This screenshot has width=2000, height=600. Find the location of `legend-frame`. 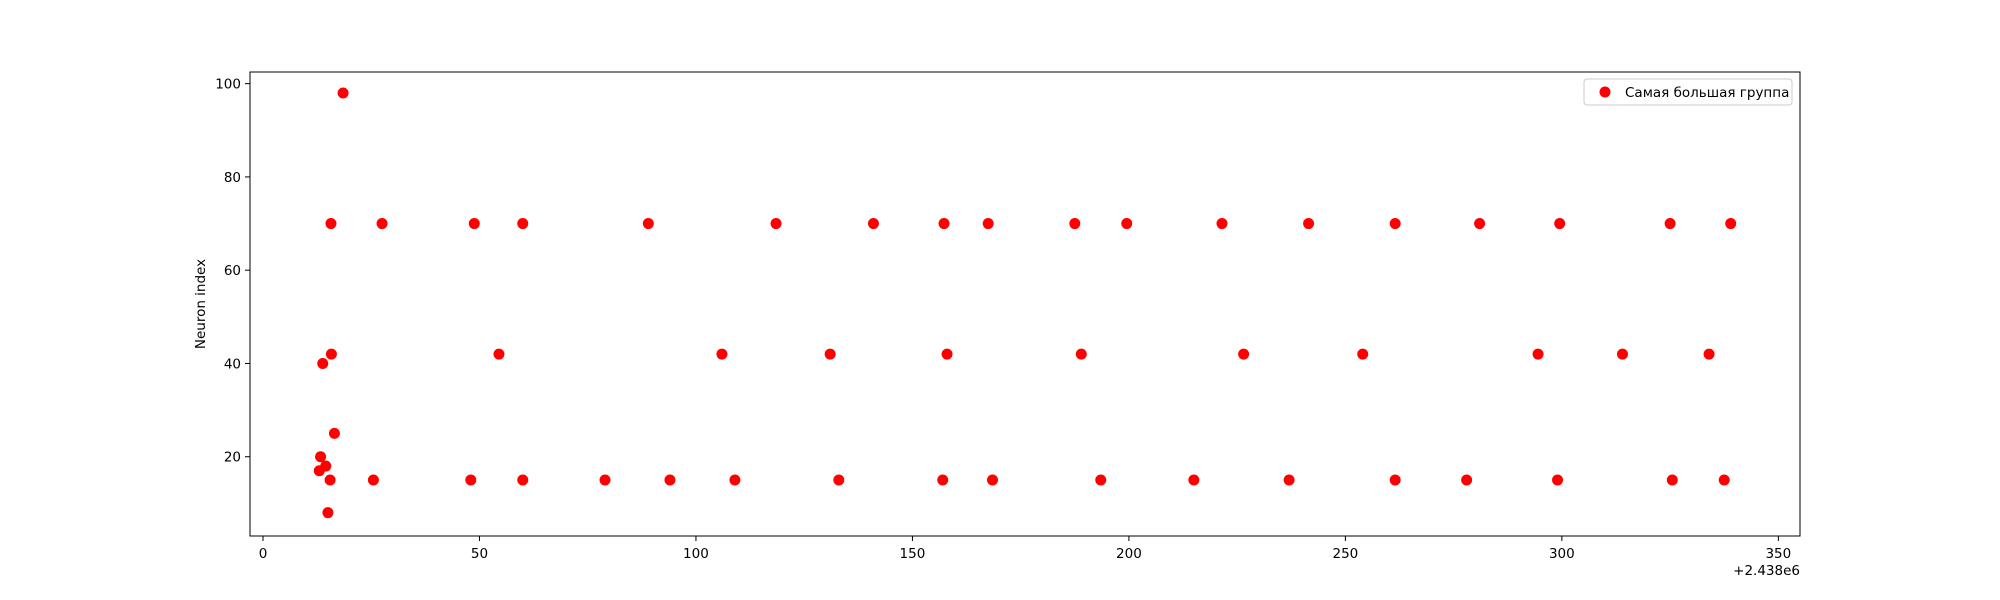

legend-frame is located at coordinates (1688, 92).